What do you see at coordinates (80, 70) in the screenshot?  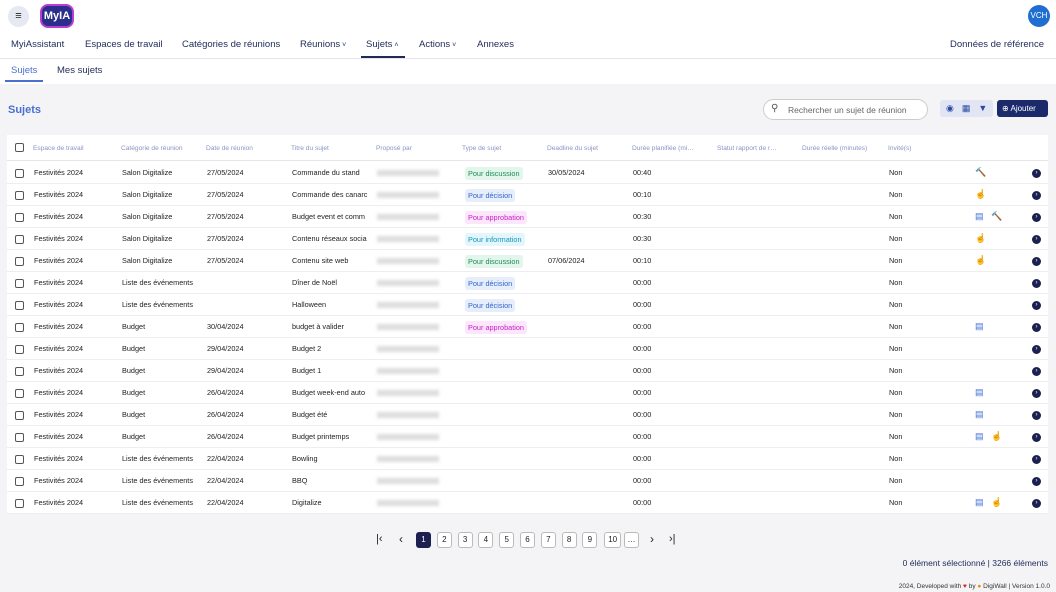 I see `tab: Mes sujets` at bounding box center [80, 70].